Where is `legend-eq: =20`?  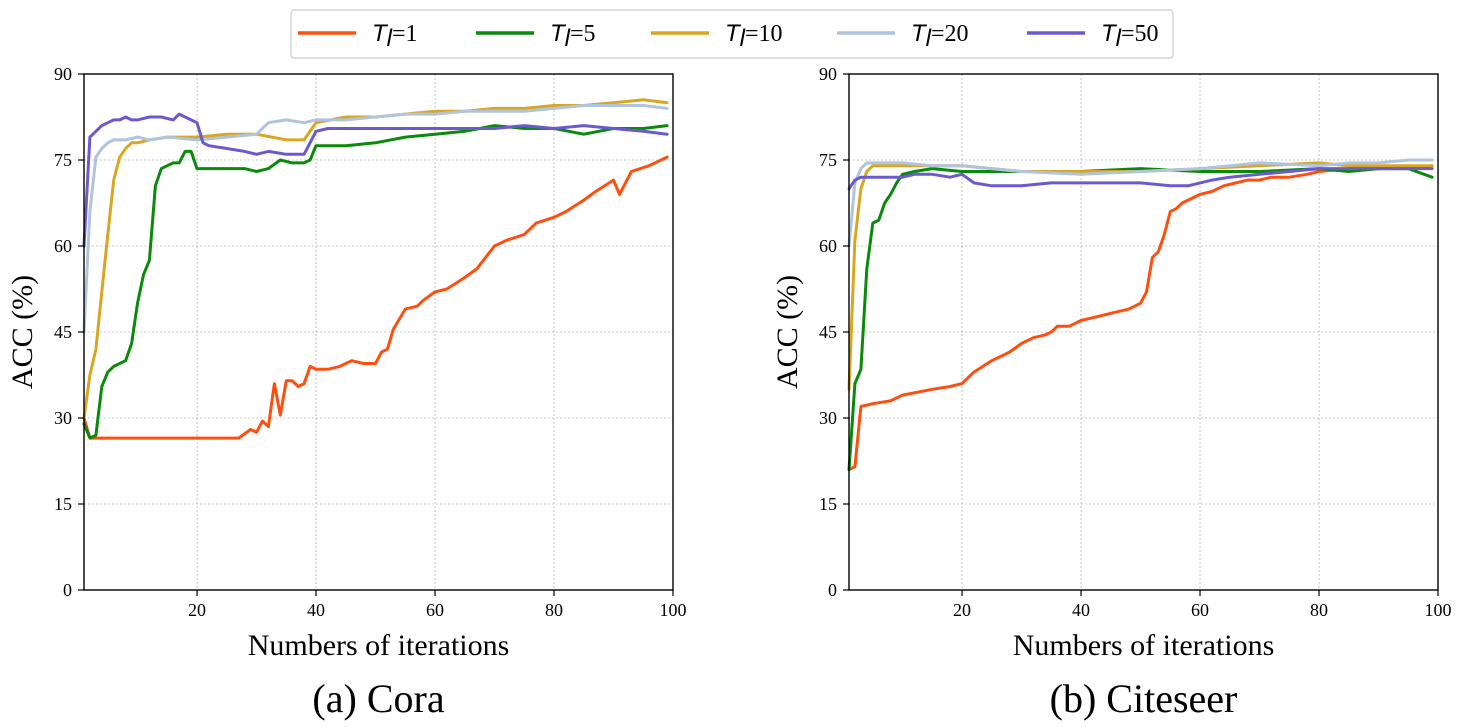
legend-eq: =20 is located at coordinates (950, 34).